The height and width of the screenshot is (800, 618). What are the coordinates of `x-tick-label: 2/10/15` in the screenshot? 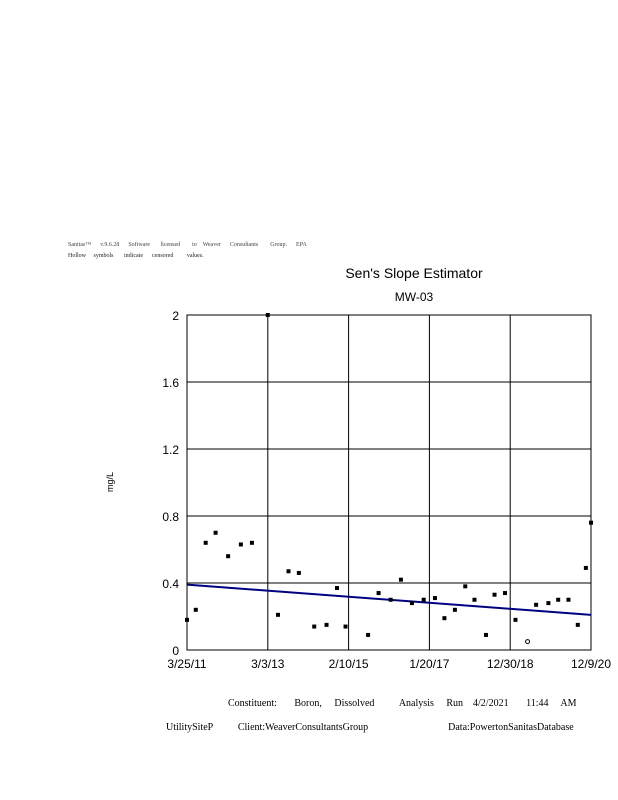 It's located at (349, 664).